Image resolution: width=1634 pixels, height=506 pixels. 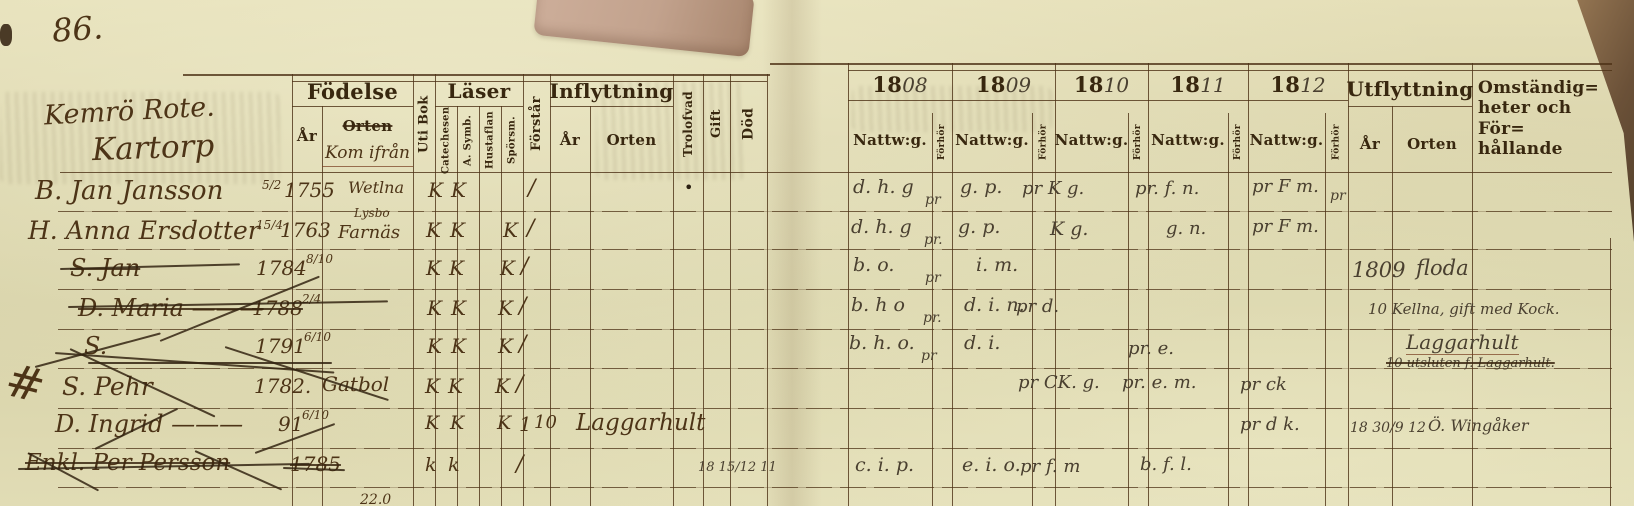 What do you see at coordinates (1313, 85) in the screenshot?
I see `year-written: 12` at bounding box center [1313, 85].